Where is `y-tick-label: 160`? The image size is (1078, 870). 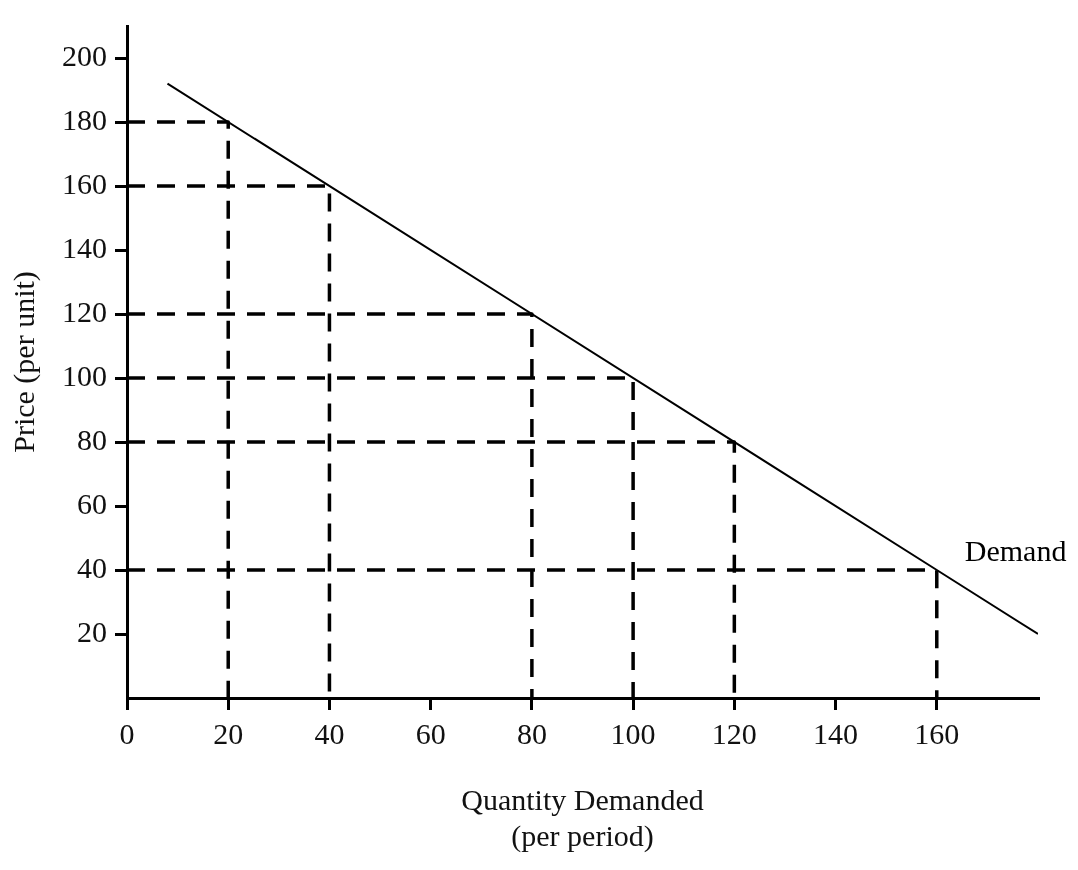
y-tick-label: 160 is located at coordinates (84, 183).